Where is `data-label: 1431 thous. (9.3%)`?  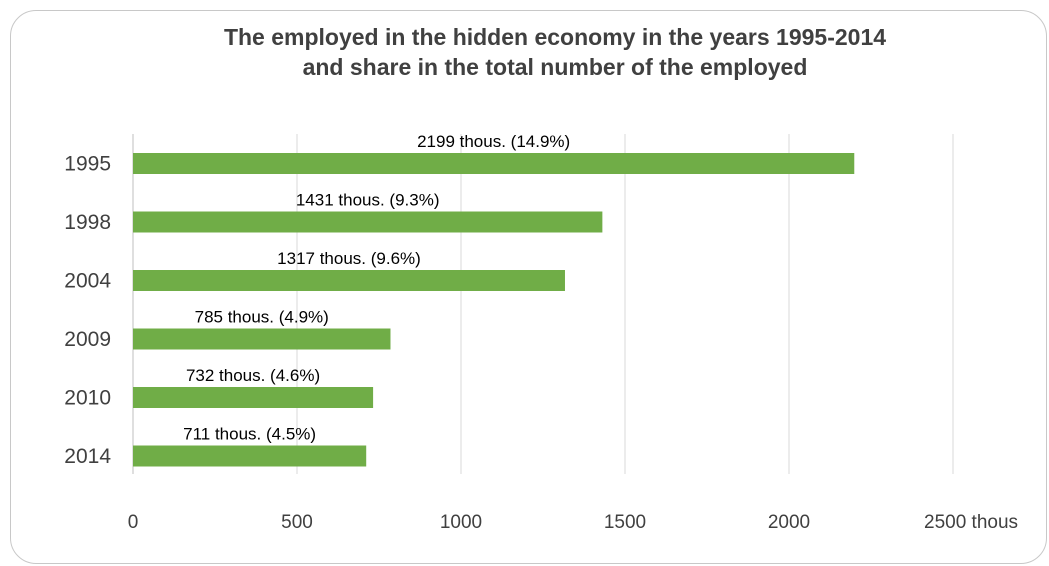 data-label: 1431 thous. (9.3%) is located at coordinates (368, 200).